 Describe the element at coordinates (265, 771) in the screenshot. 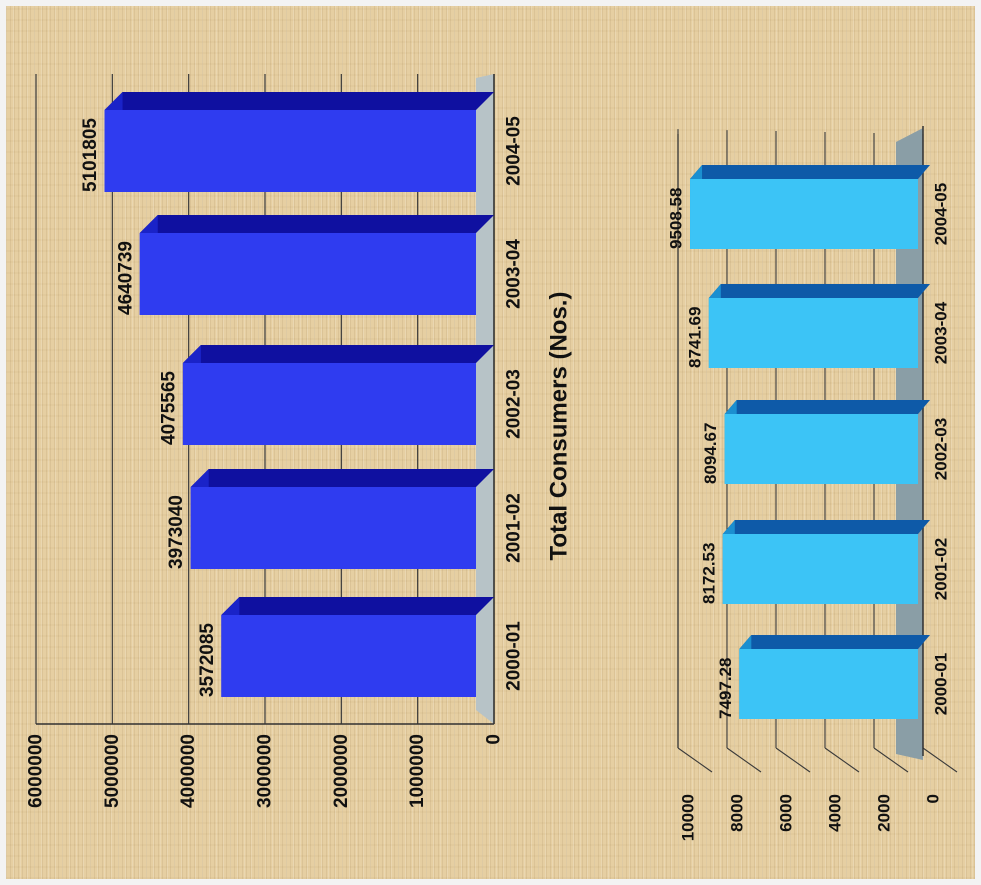

I see `y-tick-label: 3000000` at that location.